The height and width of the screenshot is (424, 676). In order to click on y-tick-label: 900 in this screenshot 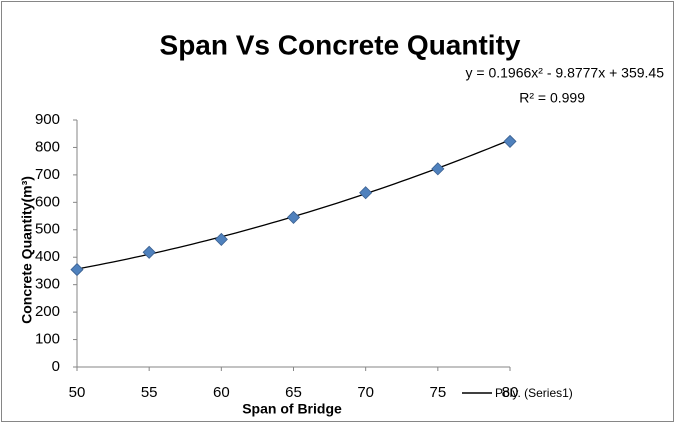, I will do `click(47, 119)`.